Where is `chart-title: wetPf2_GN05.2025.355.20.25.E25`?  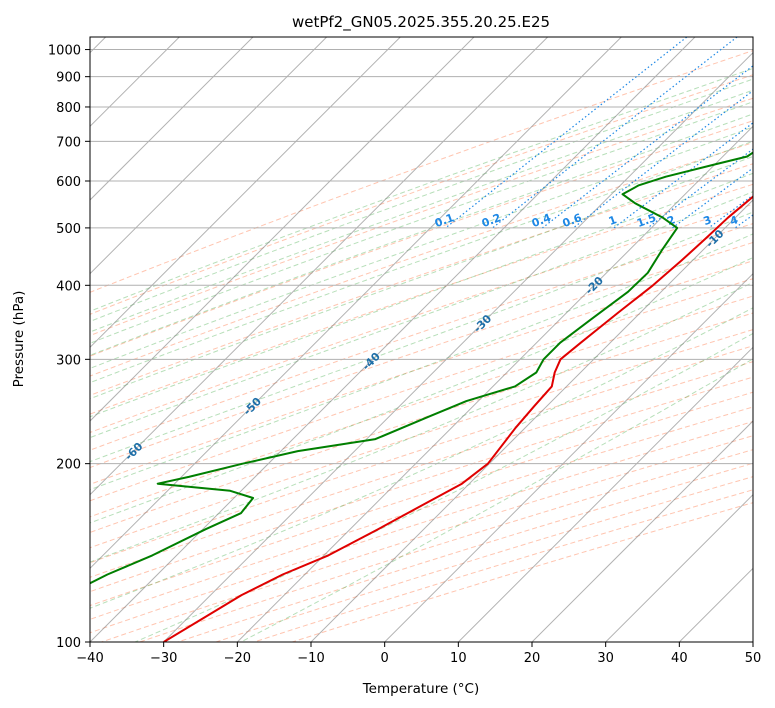 chart-title: wetPf2_GN05.2025.355.20.25.E25 is located at coordinates (421, 22).